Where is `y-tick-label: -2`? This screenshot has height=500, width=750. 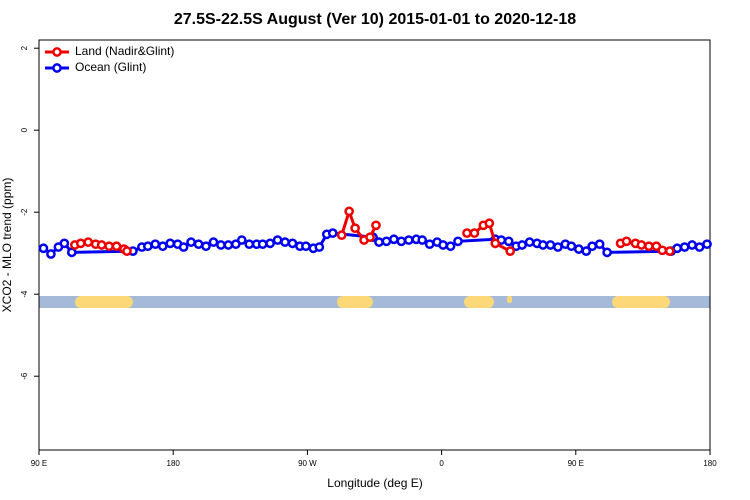 y-tick-label: -2 is located at coordinates (24, 212).